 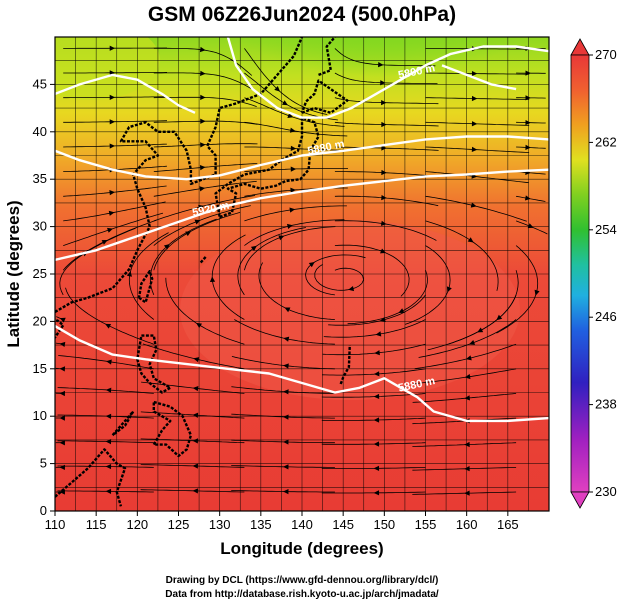 What do you see at coordinates (302, 14) in the screenshot?
I see `chart-title: GSM 06Z26Jun2024 (500.0hPa)` at bounding box center [302, 14].